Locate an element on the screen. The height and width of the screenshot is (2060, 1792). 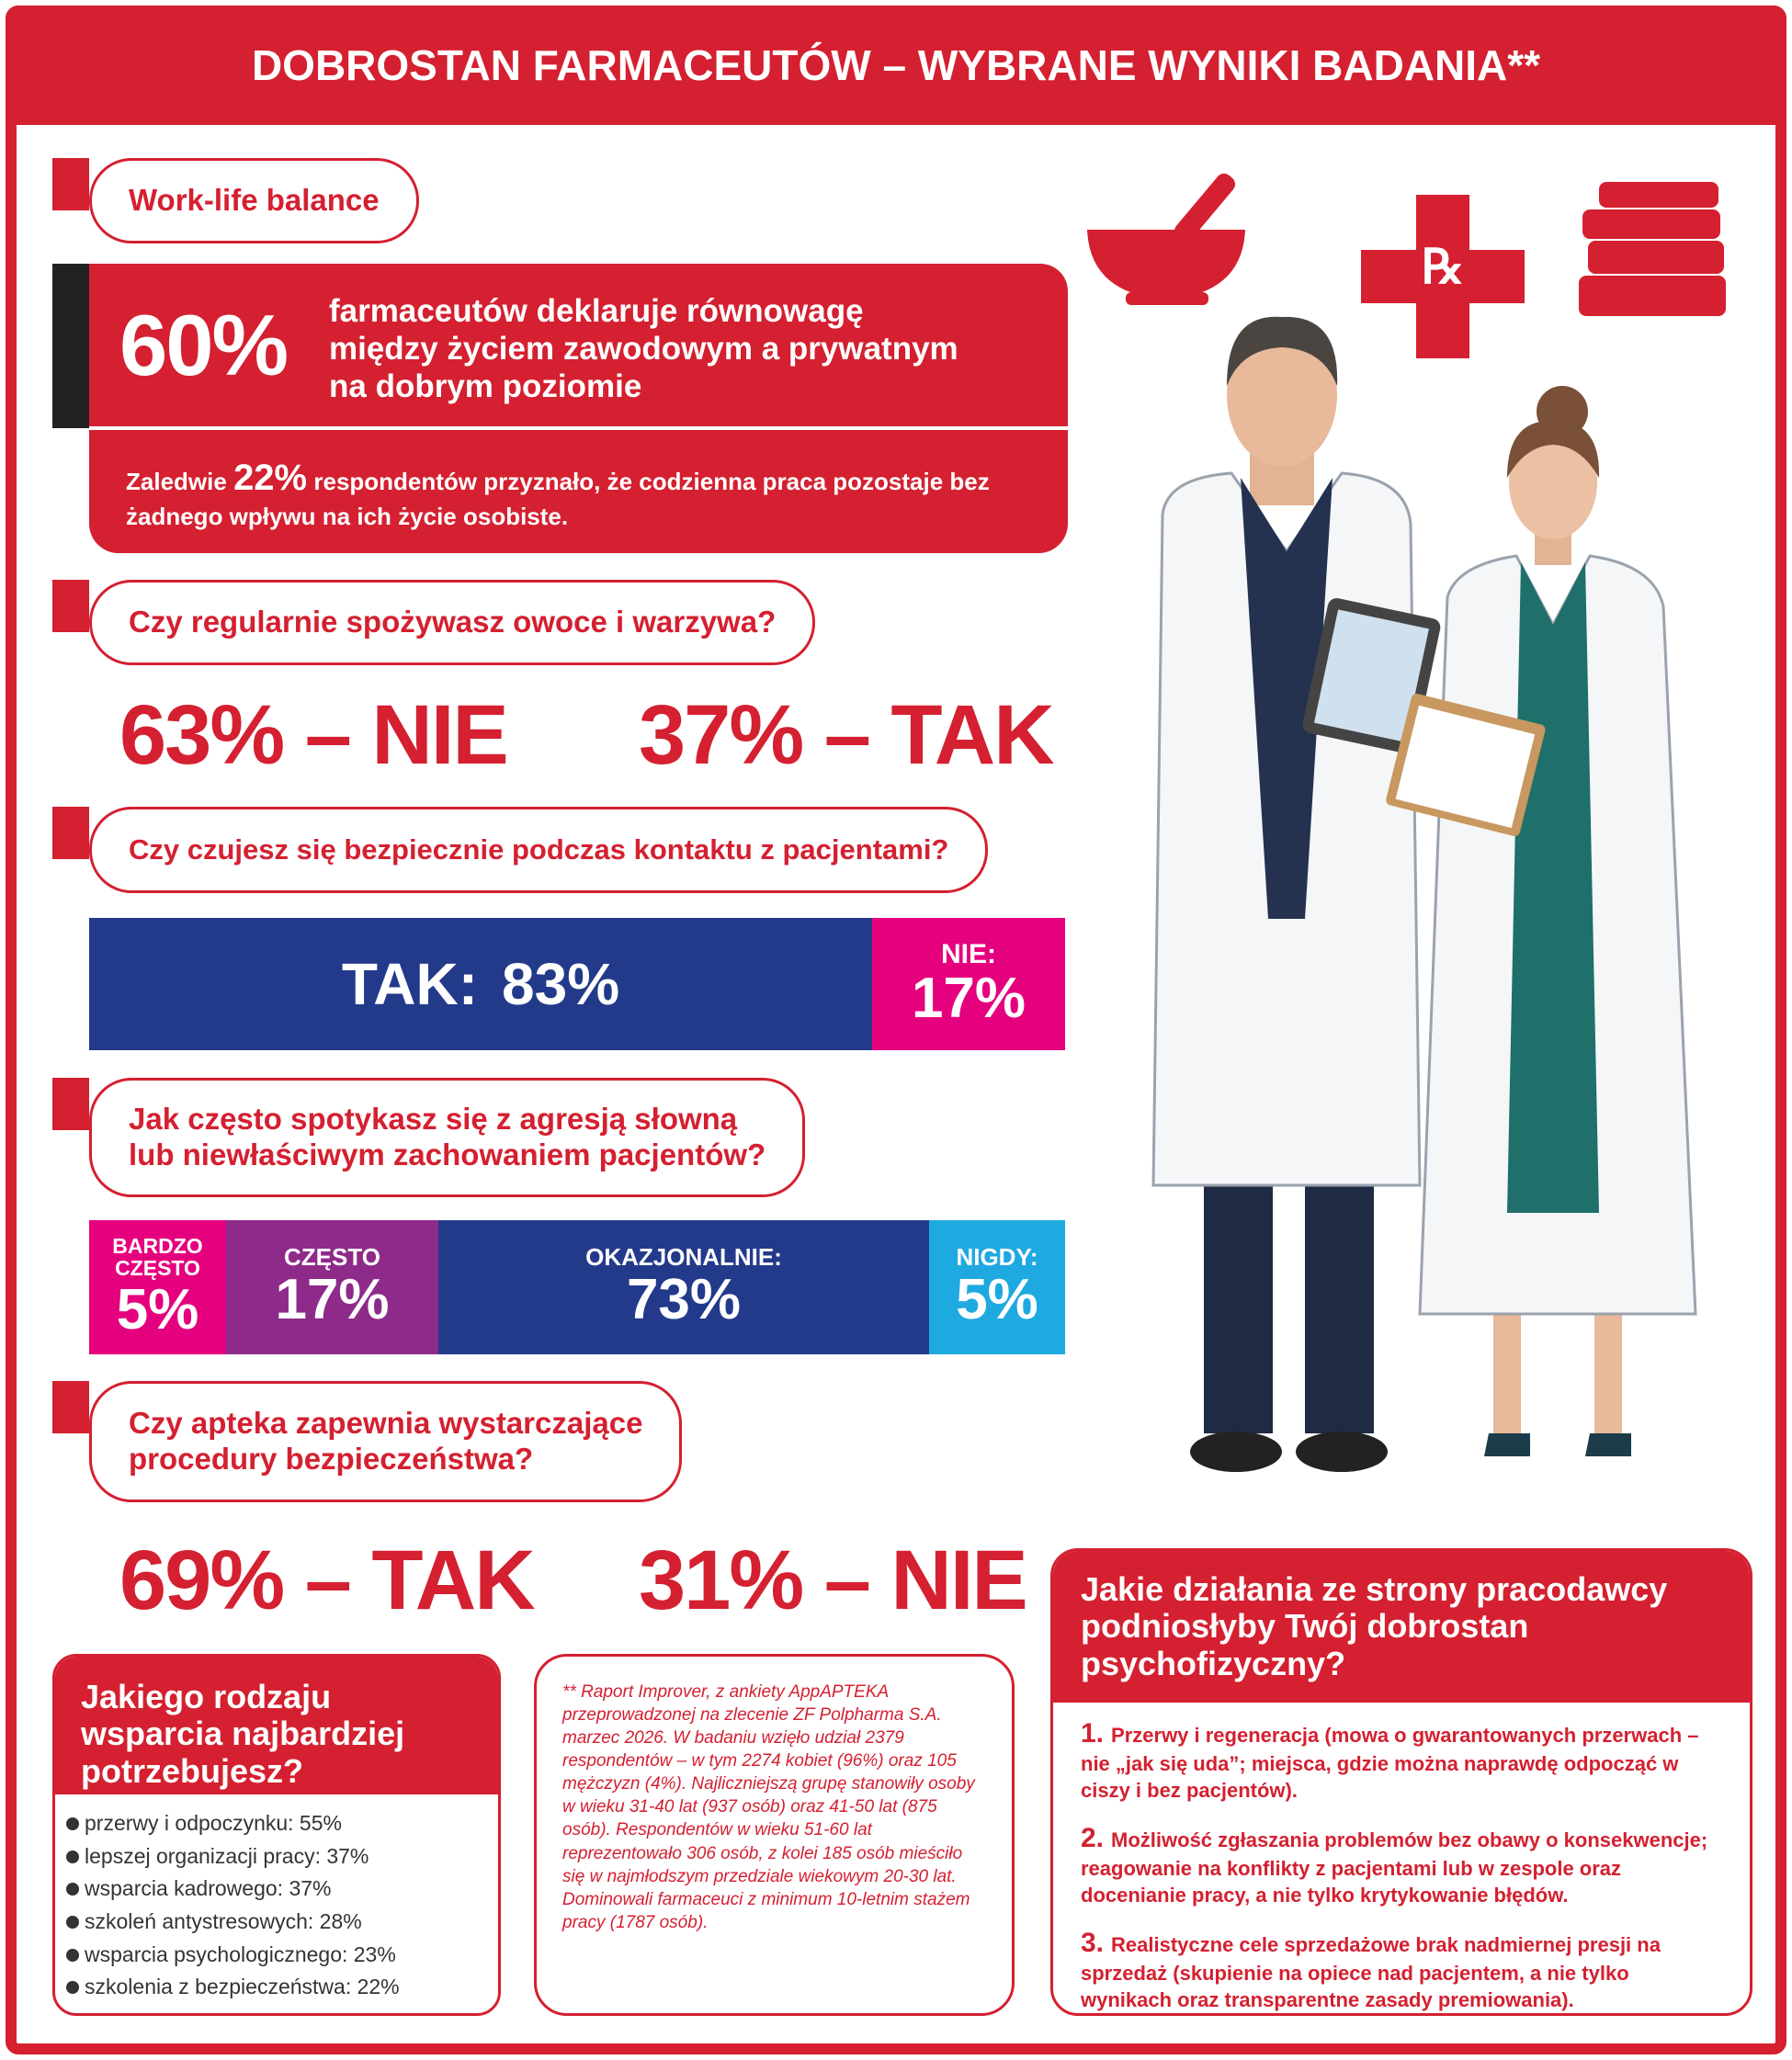
main-line: na dobrym poziomie is located at coordinates (485, 386).